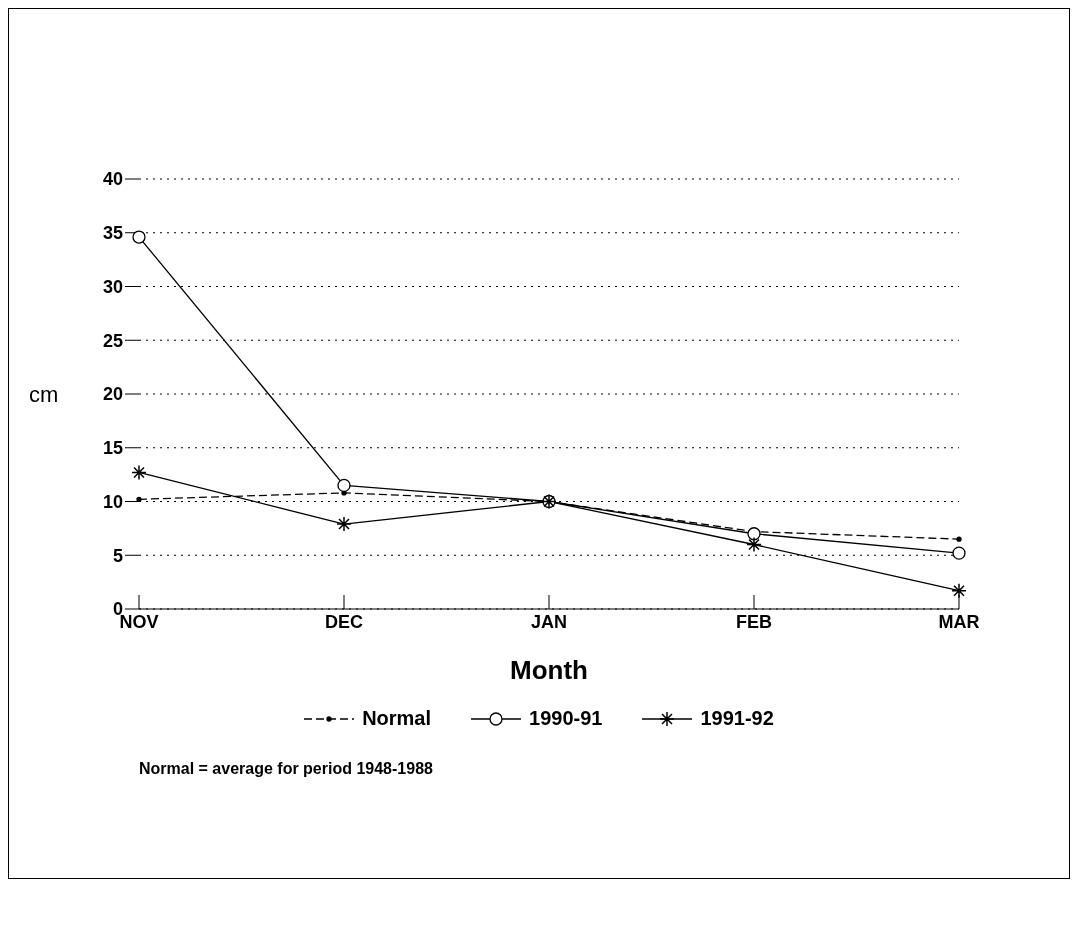 The image size is (1083, 945). What do you see at coordinates (112, 340) in the screenshot?
I see `y-tick-label: 25` at bounding box center [112, 340].